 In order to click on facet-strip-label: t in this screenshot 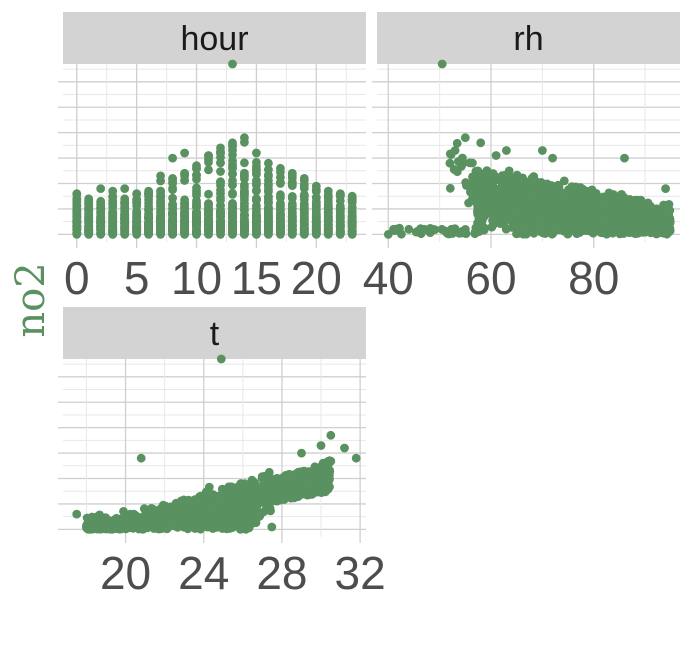, I will do `click(215, 334)`.